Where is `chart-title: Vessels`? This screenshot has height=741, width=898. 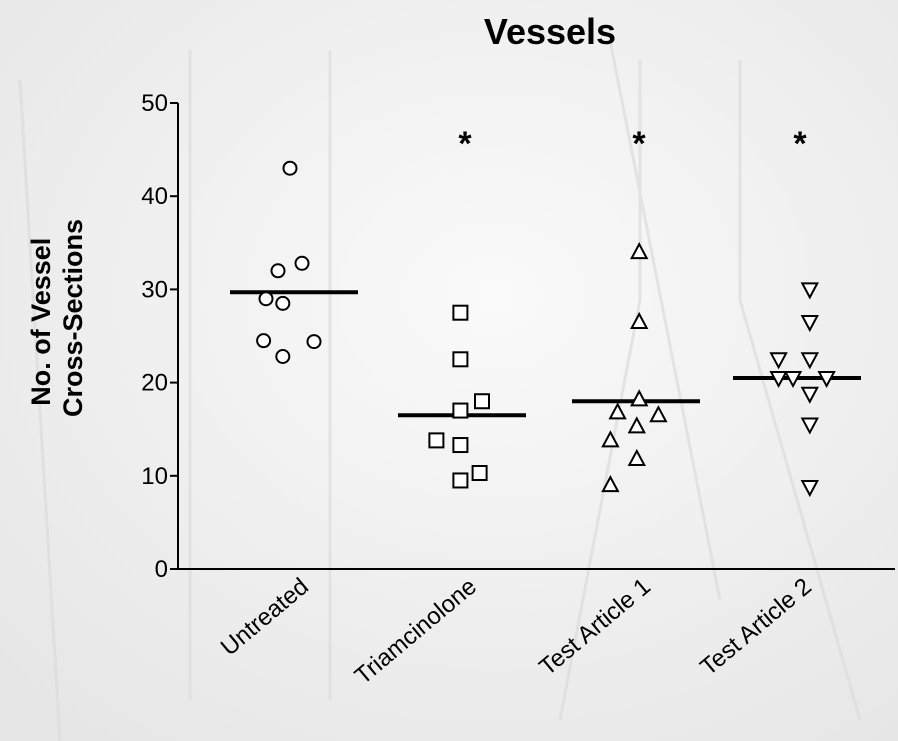
chart-title: Vessels is located at coordinates (550, 31).